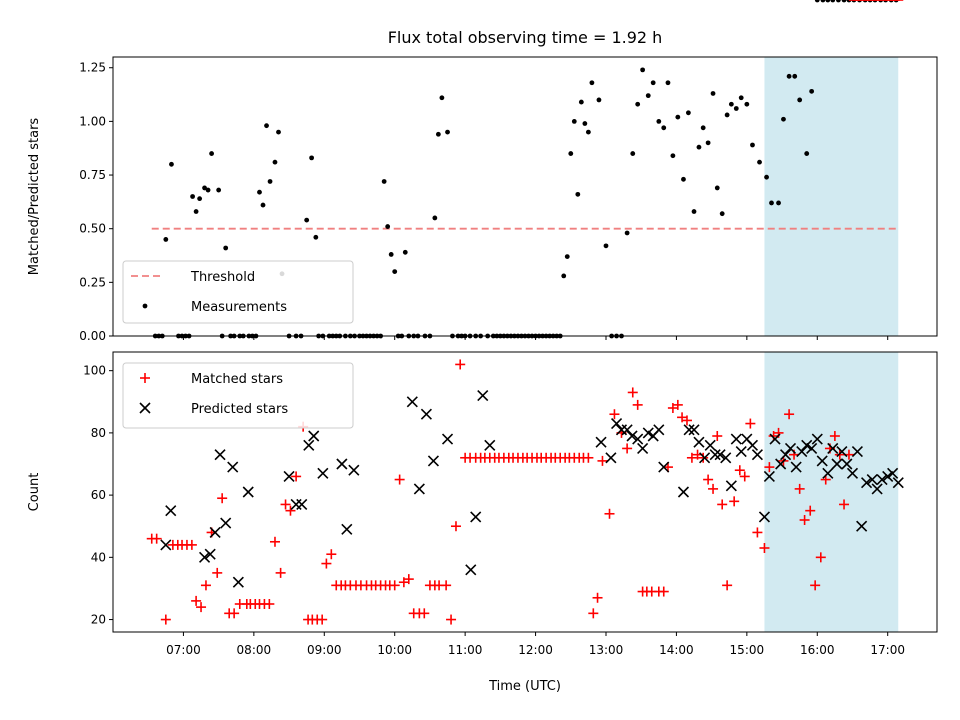 The image size is (960, 720). What do you see at coordinates (92, 282) in the screenshot?
I see `y-tick-label: 0.25` at bounding box center [92, 282].